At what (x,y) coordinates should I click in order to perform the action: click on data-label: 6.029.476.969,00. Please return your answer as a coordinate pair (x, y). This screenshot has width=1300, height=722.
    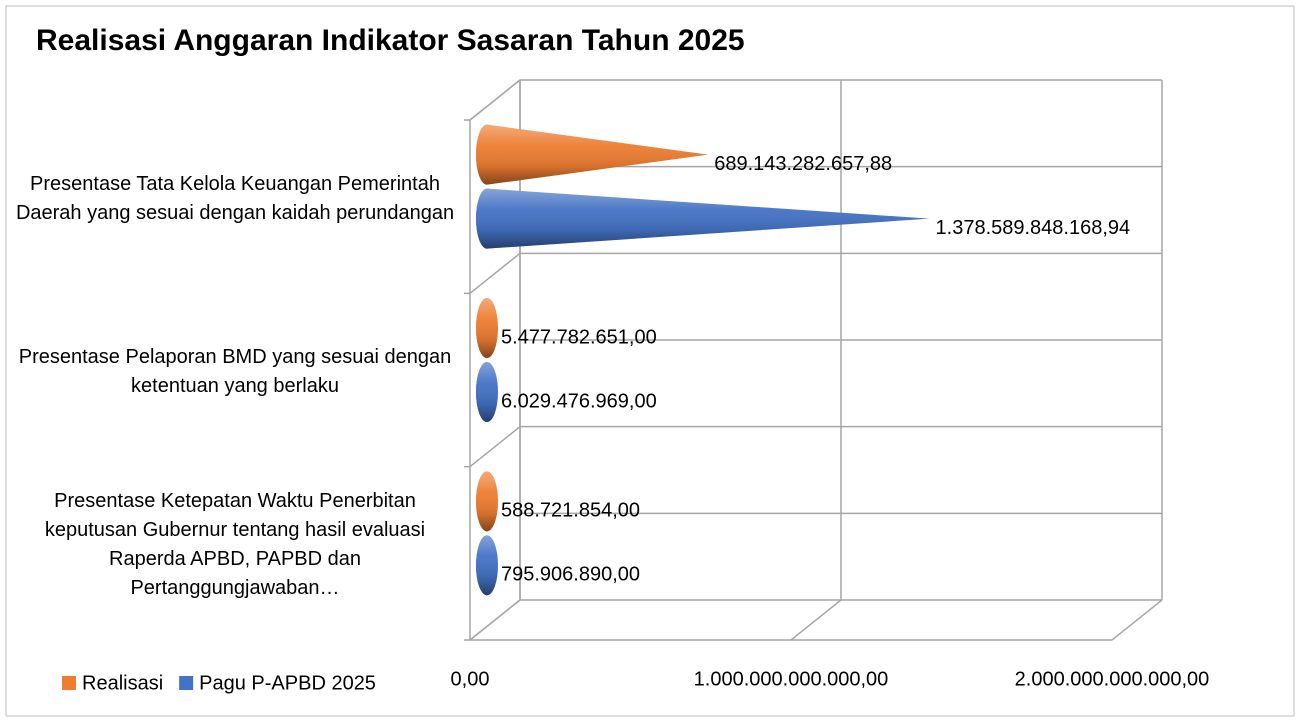
    Looking at the image, I should click on (579, 401).